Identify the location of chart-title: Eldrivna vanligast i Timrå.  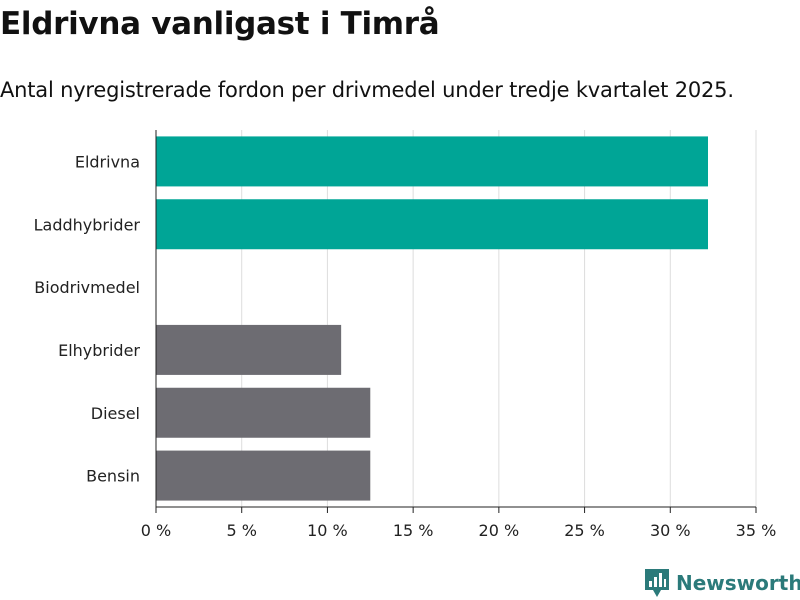
(220, 24).